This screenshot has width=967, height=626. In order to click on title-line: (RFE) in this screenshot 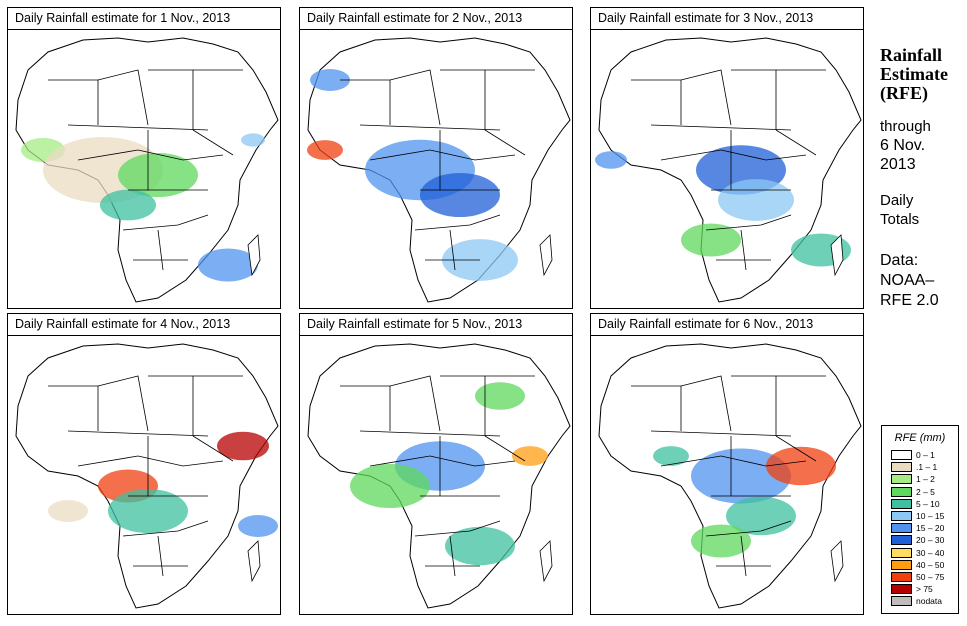, I will do `click(904, 93)`.